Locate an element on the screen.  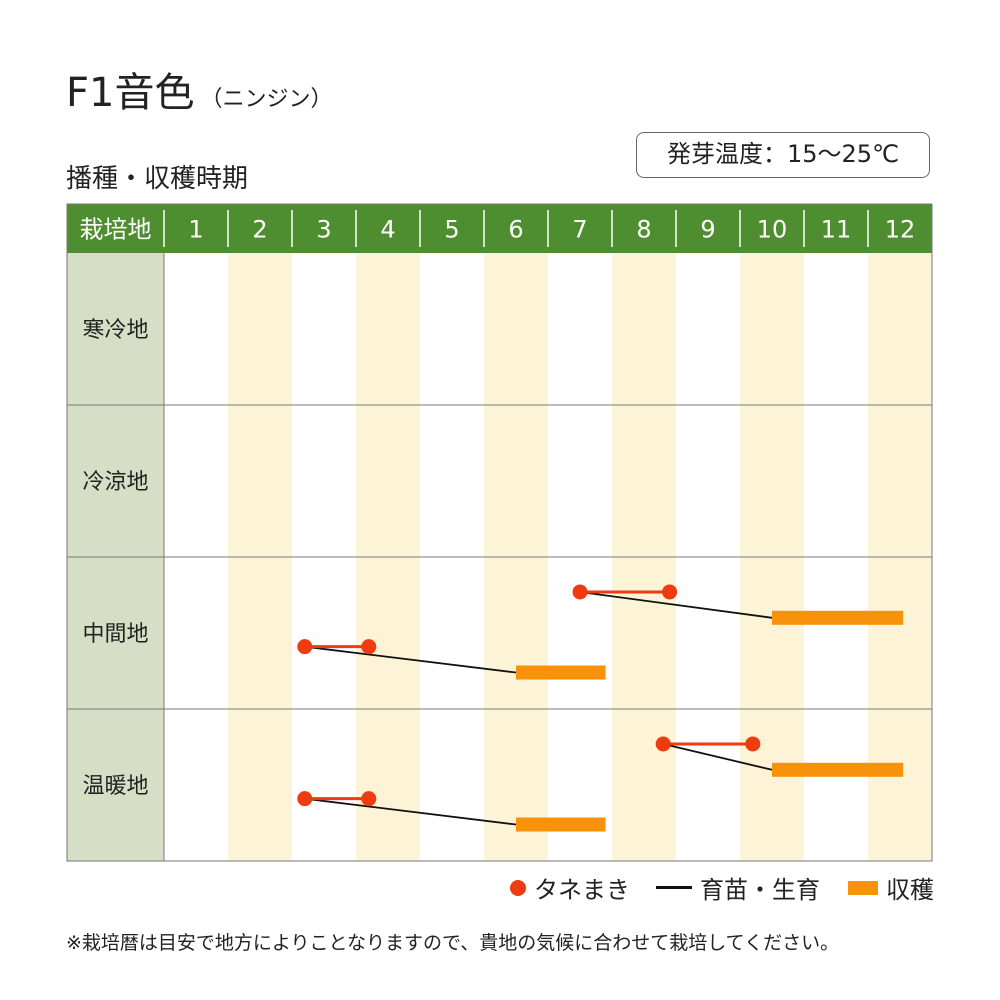
month-label: 12 is located at coordinates (900, 230).